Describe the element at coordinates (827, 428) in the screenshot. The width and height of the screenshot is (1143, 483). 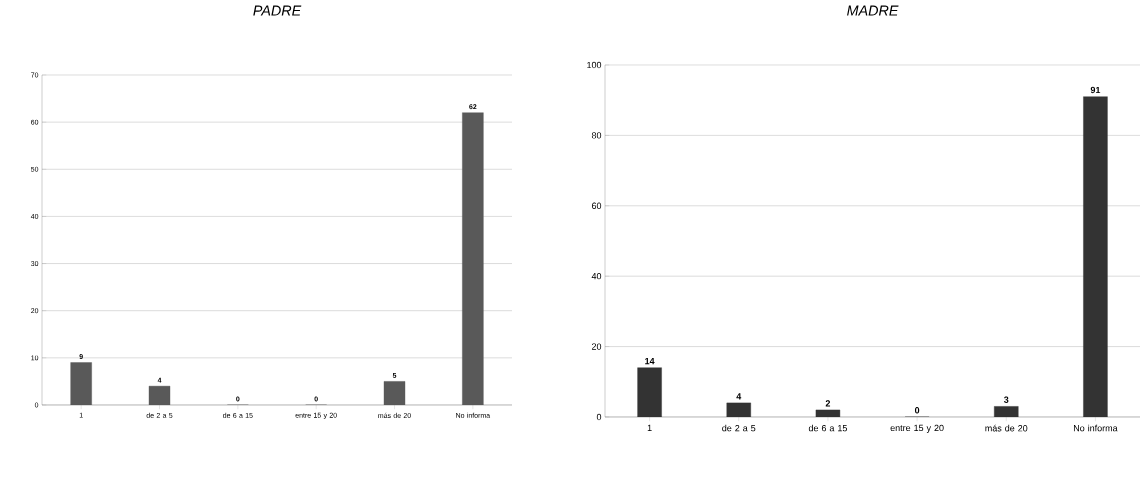
I see `x-tick-label: de 6 a 15` at that location.